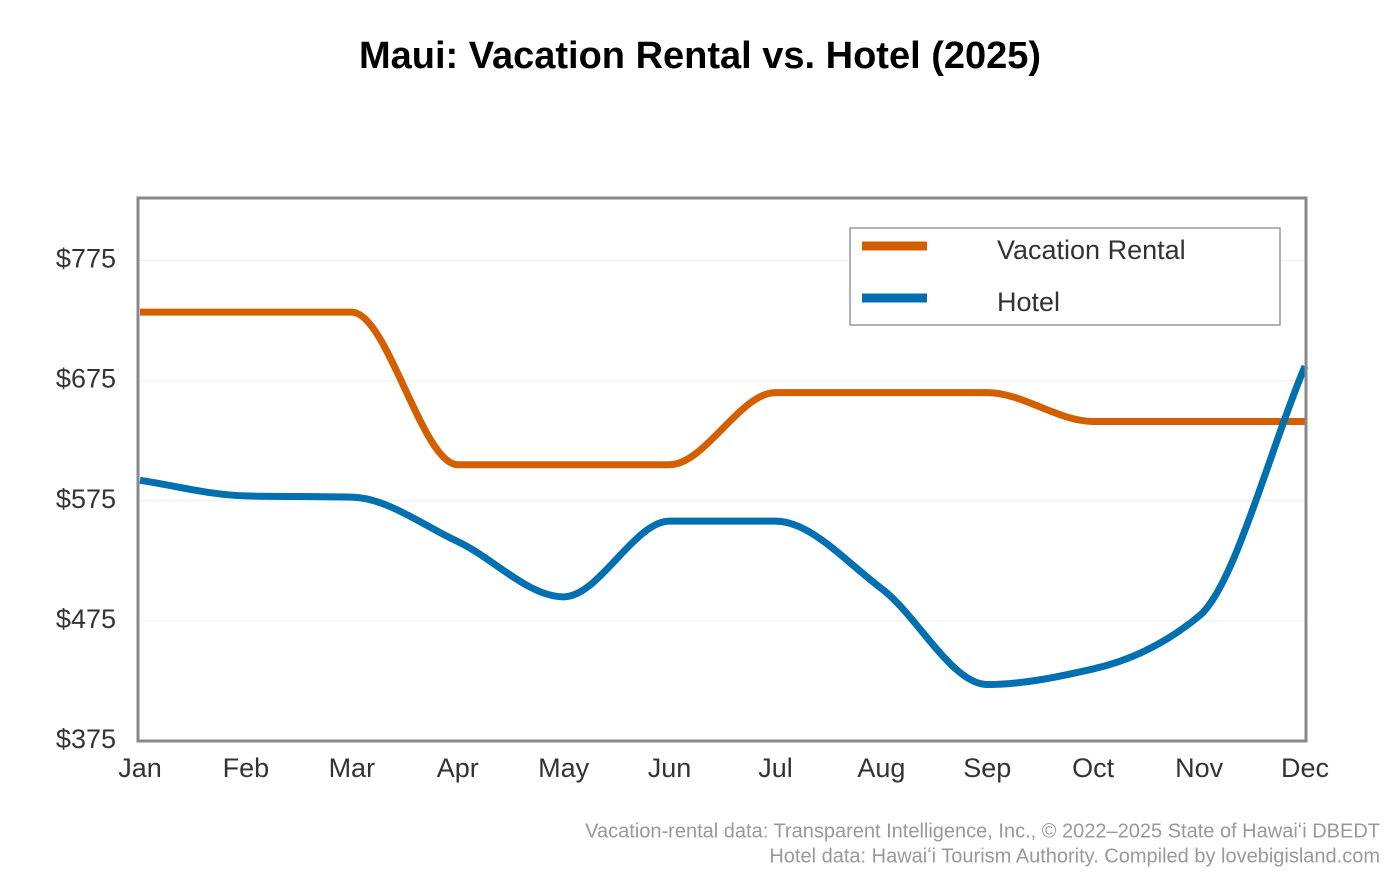 This screenshot has width=1400, height=880. Describe the element at coordinates (86, 499) in the screenshot. I see `y-tick-label: $575` at that location.